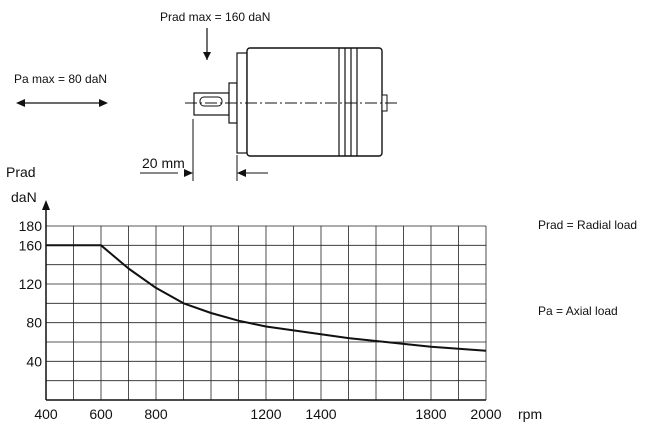  I want to click on x-tick-labels: 400 600 800 1200 1400 1800 2000, so click(267, 414).